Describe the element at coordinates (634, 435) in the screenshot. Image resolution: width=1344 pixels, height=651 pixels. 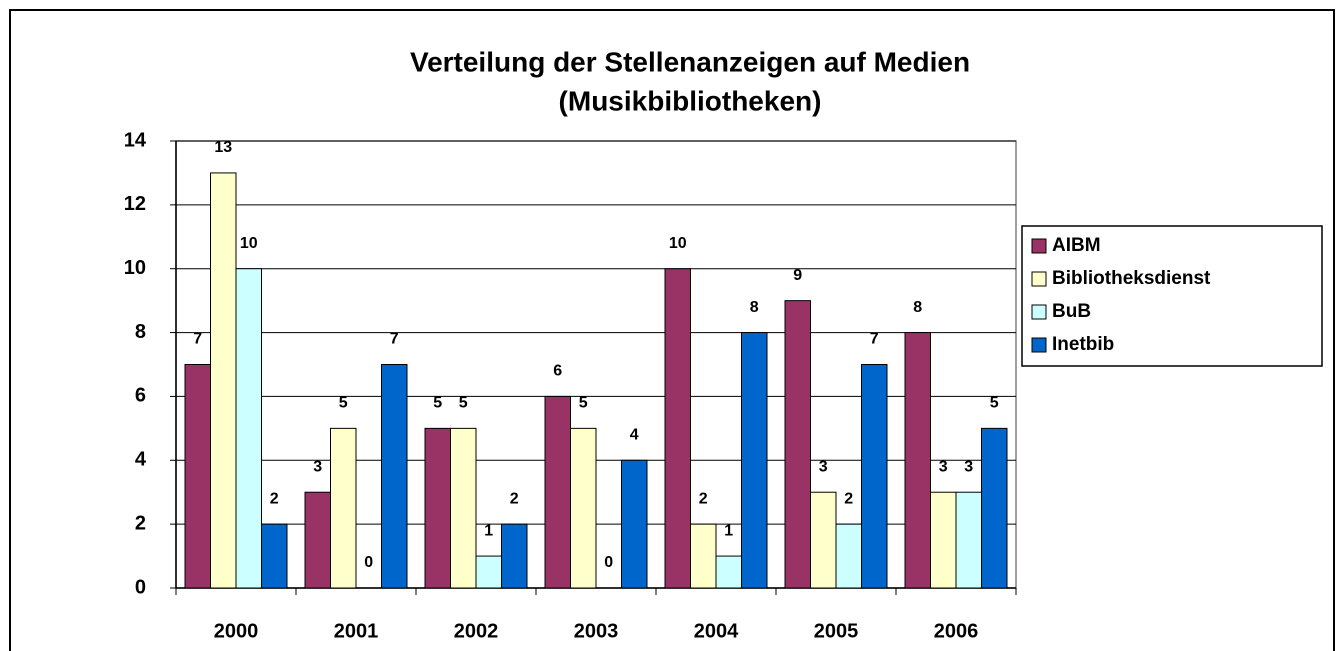
I see `data-label: 4` at that location.